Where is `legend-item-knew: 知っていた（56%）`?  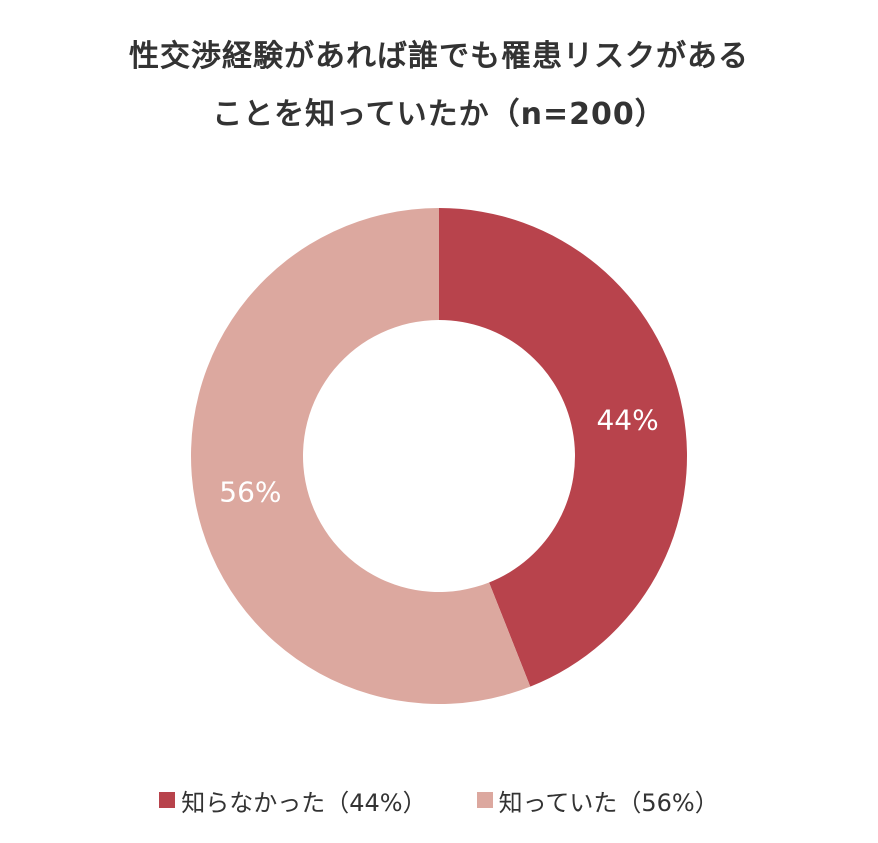
legend-item-knew: 知っていた（56%） is located at coordinates (597, 800).